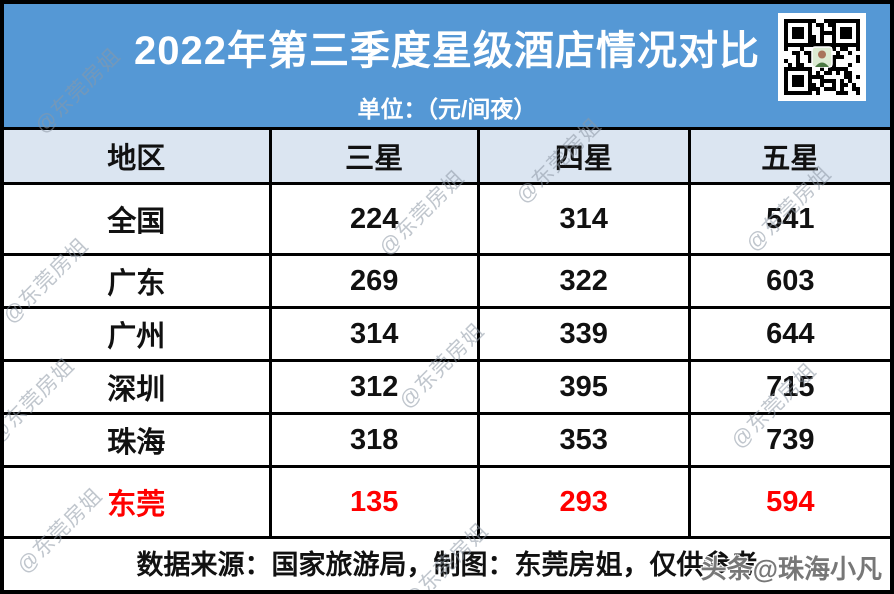 This screenshot has height=594, width=894. I want to click on qr-code-icon, so click(822, 57).